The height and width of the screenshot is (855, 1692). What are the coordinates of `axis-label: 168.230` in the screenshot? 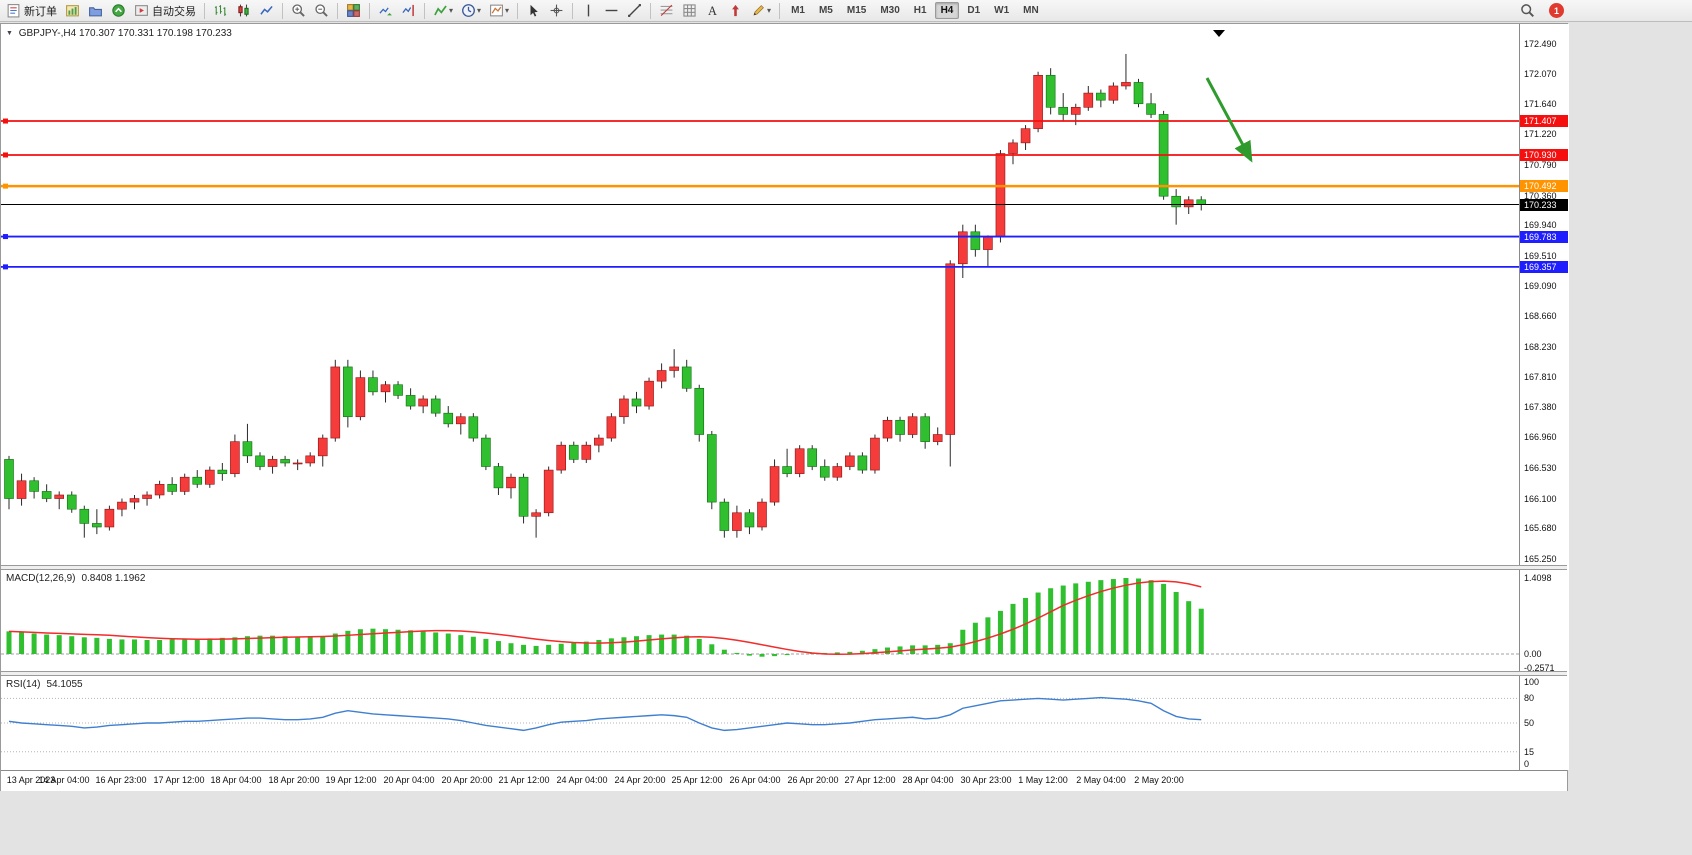 It's located at (1540, 347).